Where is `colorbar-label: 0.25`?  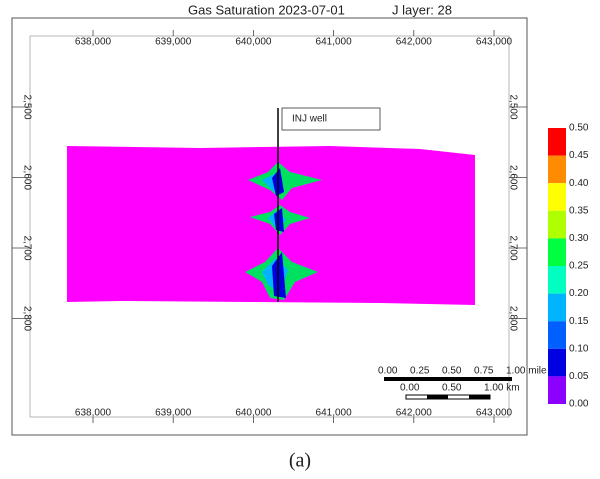 colorbar-label: 0.25 is located at coordinates (579, 266).